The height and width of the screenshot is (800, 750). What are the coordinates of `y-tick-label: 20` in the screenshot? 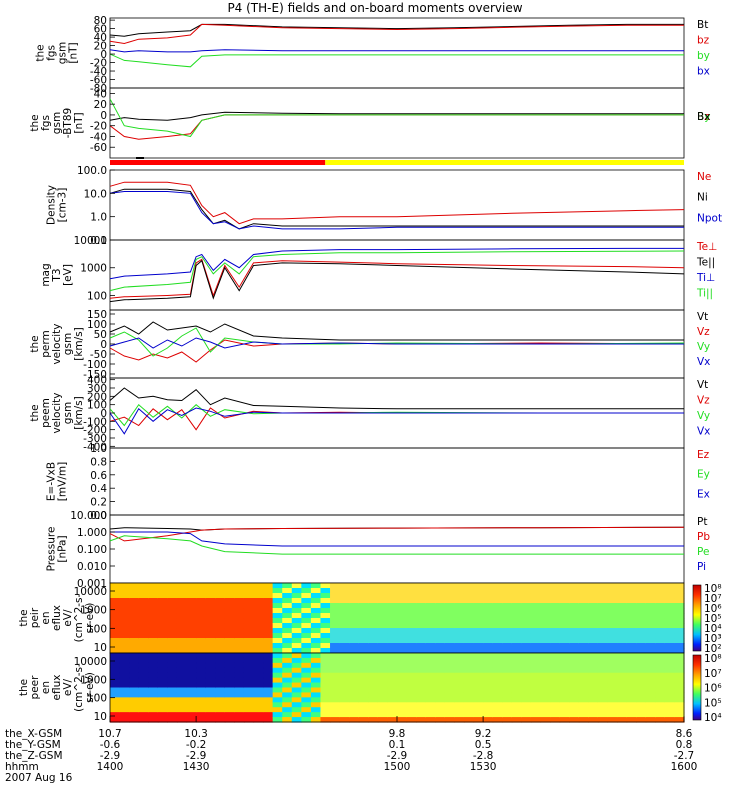 It's located at (100, 105).